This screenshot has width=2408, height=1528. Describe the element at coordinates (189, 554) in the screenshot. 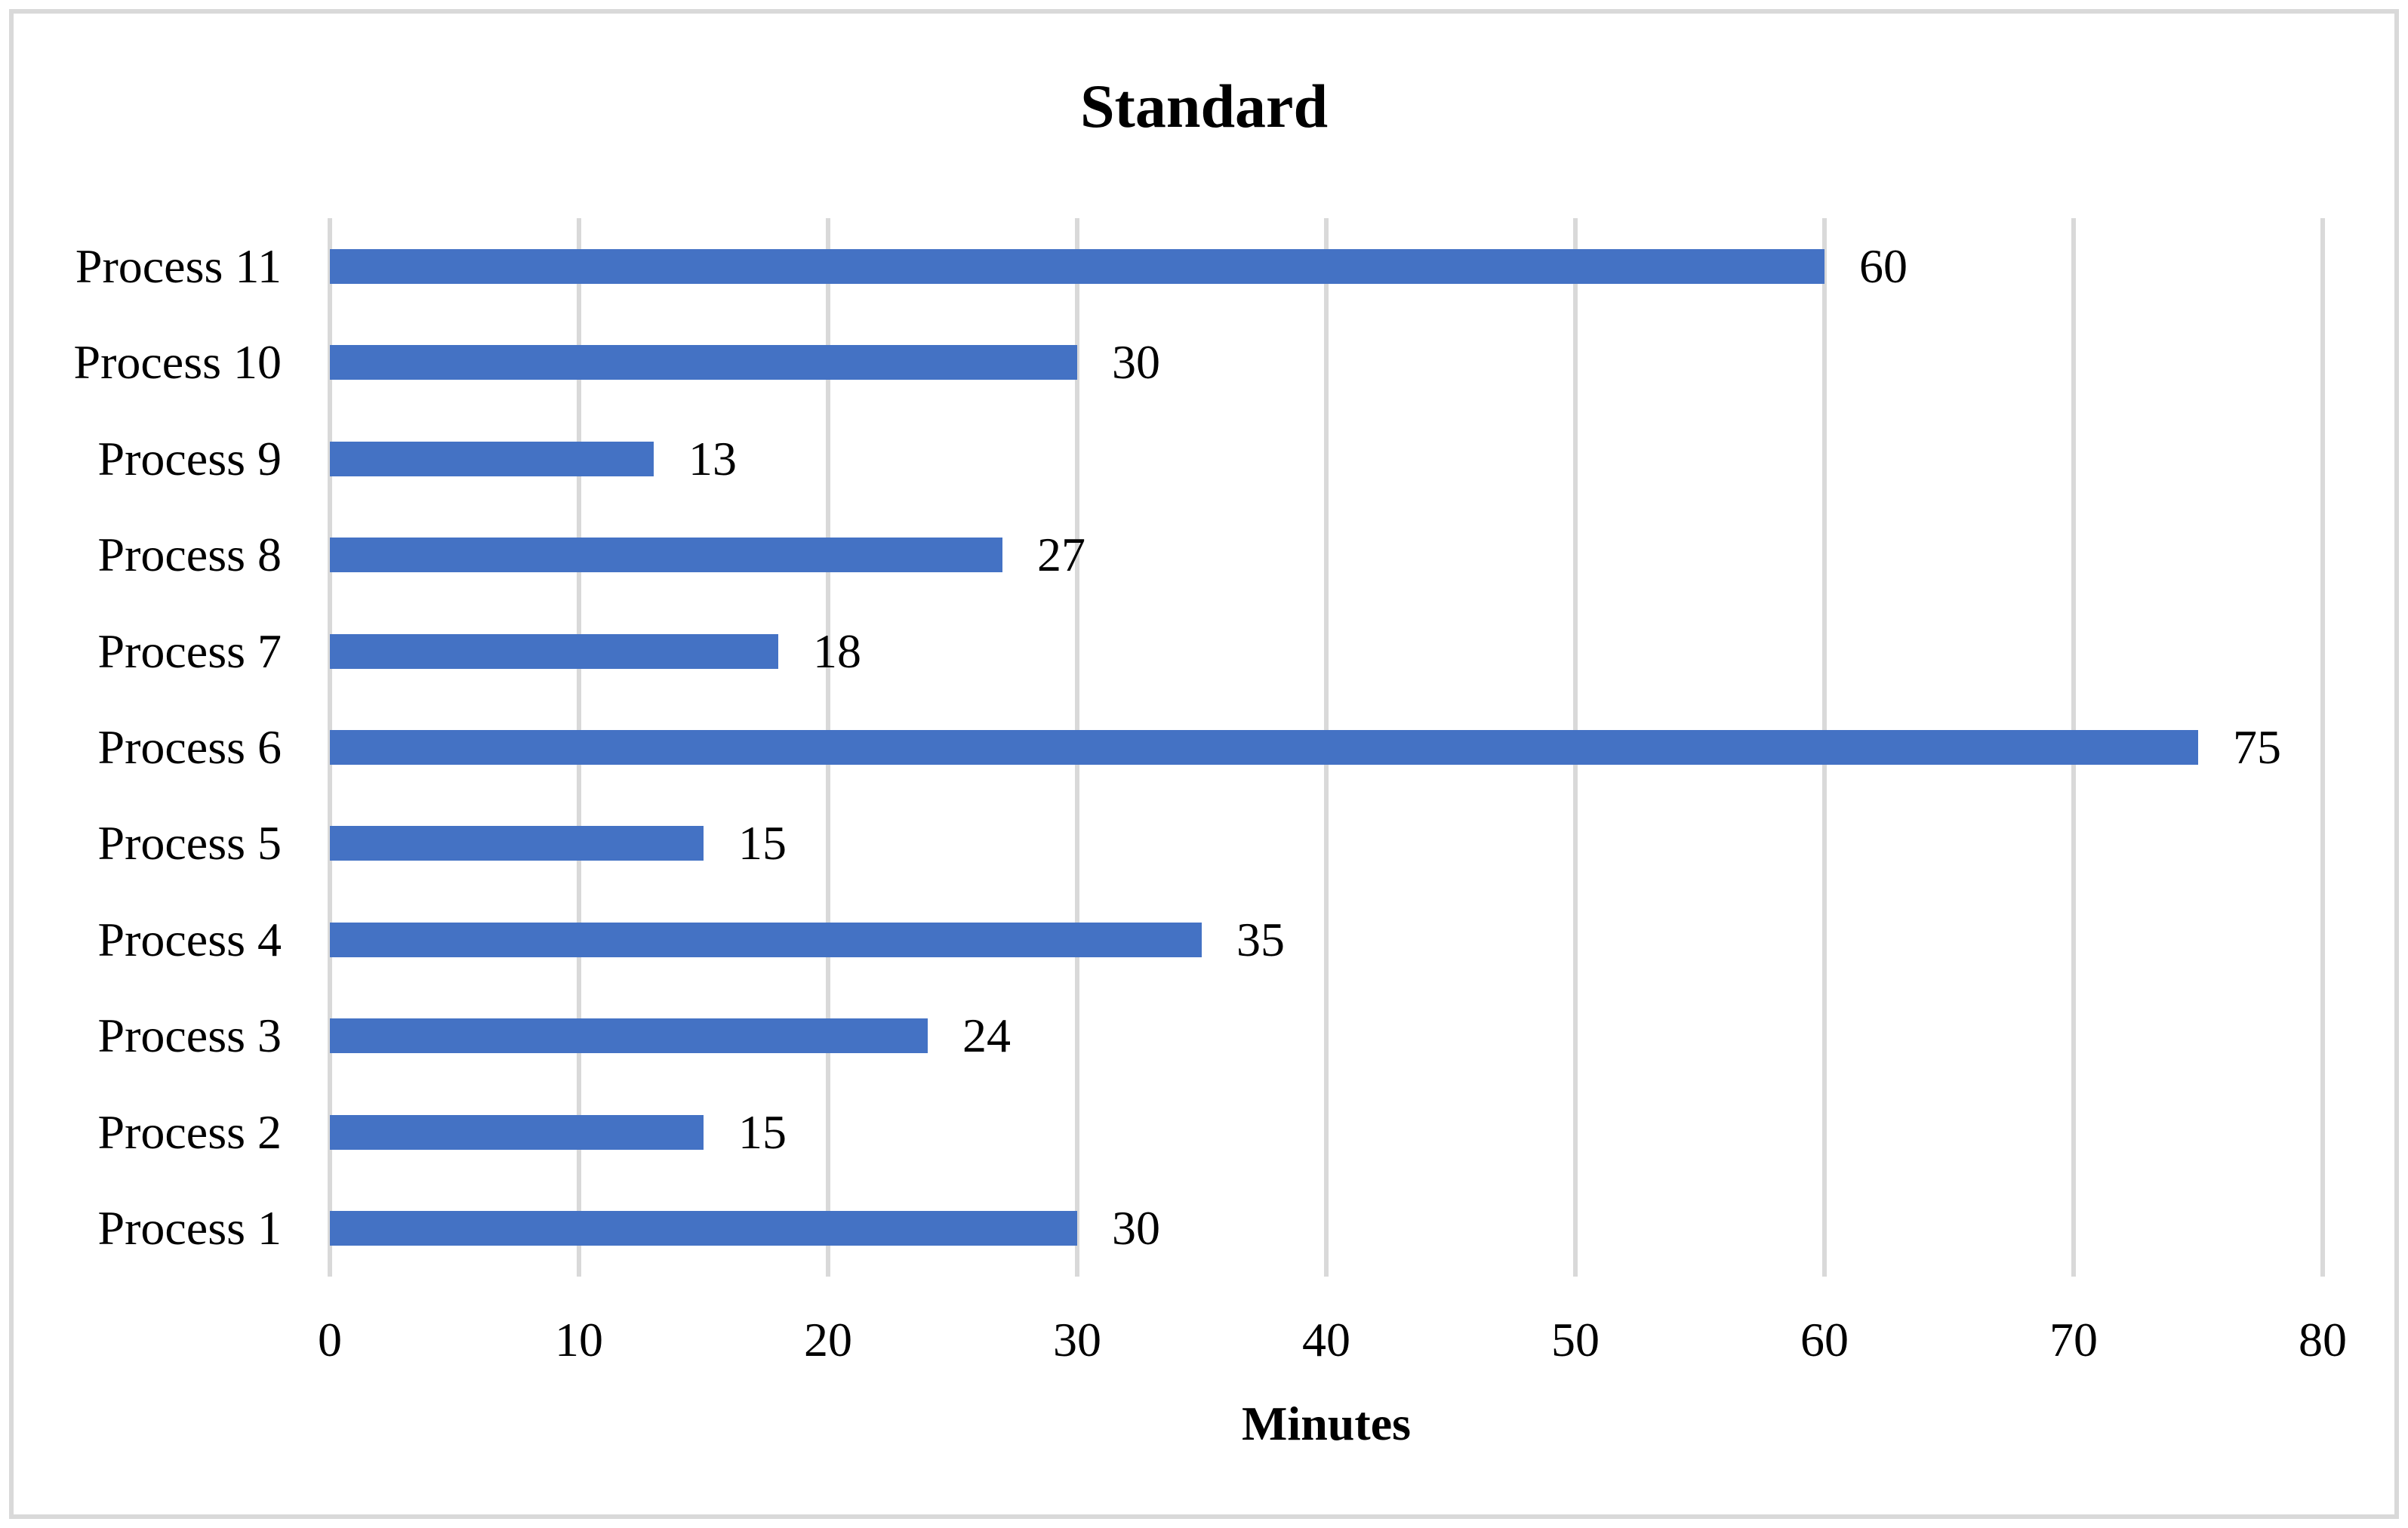

I see `category-label: Process 8` at that location.